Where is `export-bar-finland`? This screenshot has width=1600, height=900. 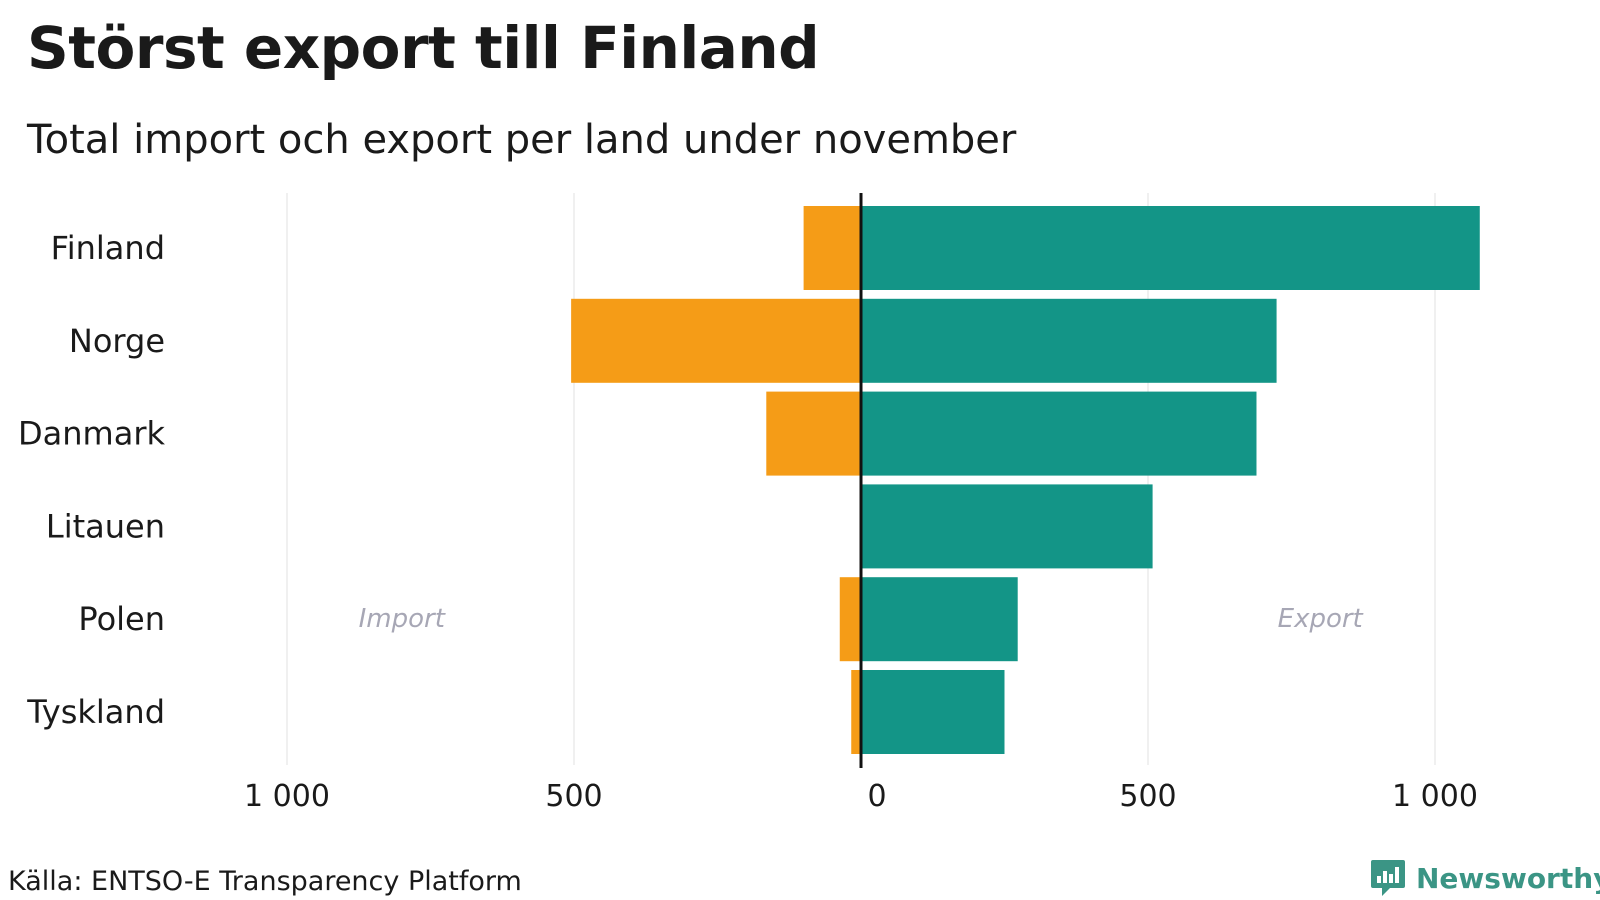
export-bar-finland is located at coordinates (1170, 248).